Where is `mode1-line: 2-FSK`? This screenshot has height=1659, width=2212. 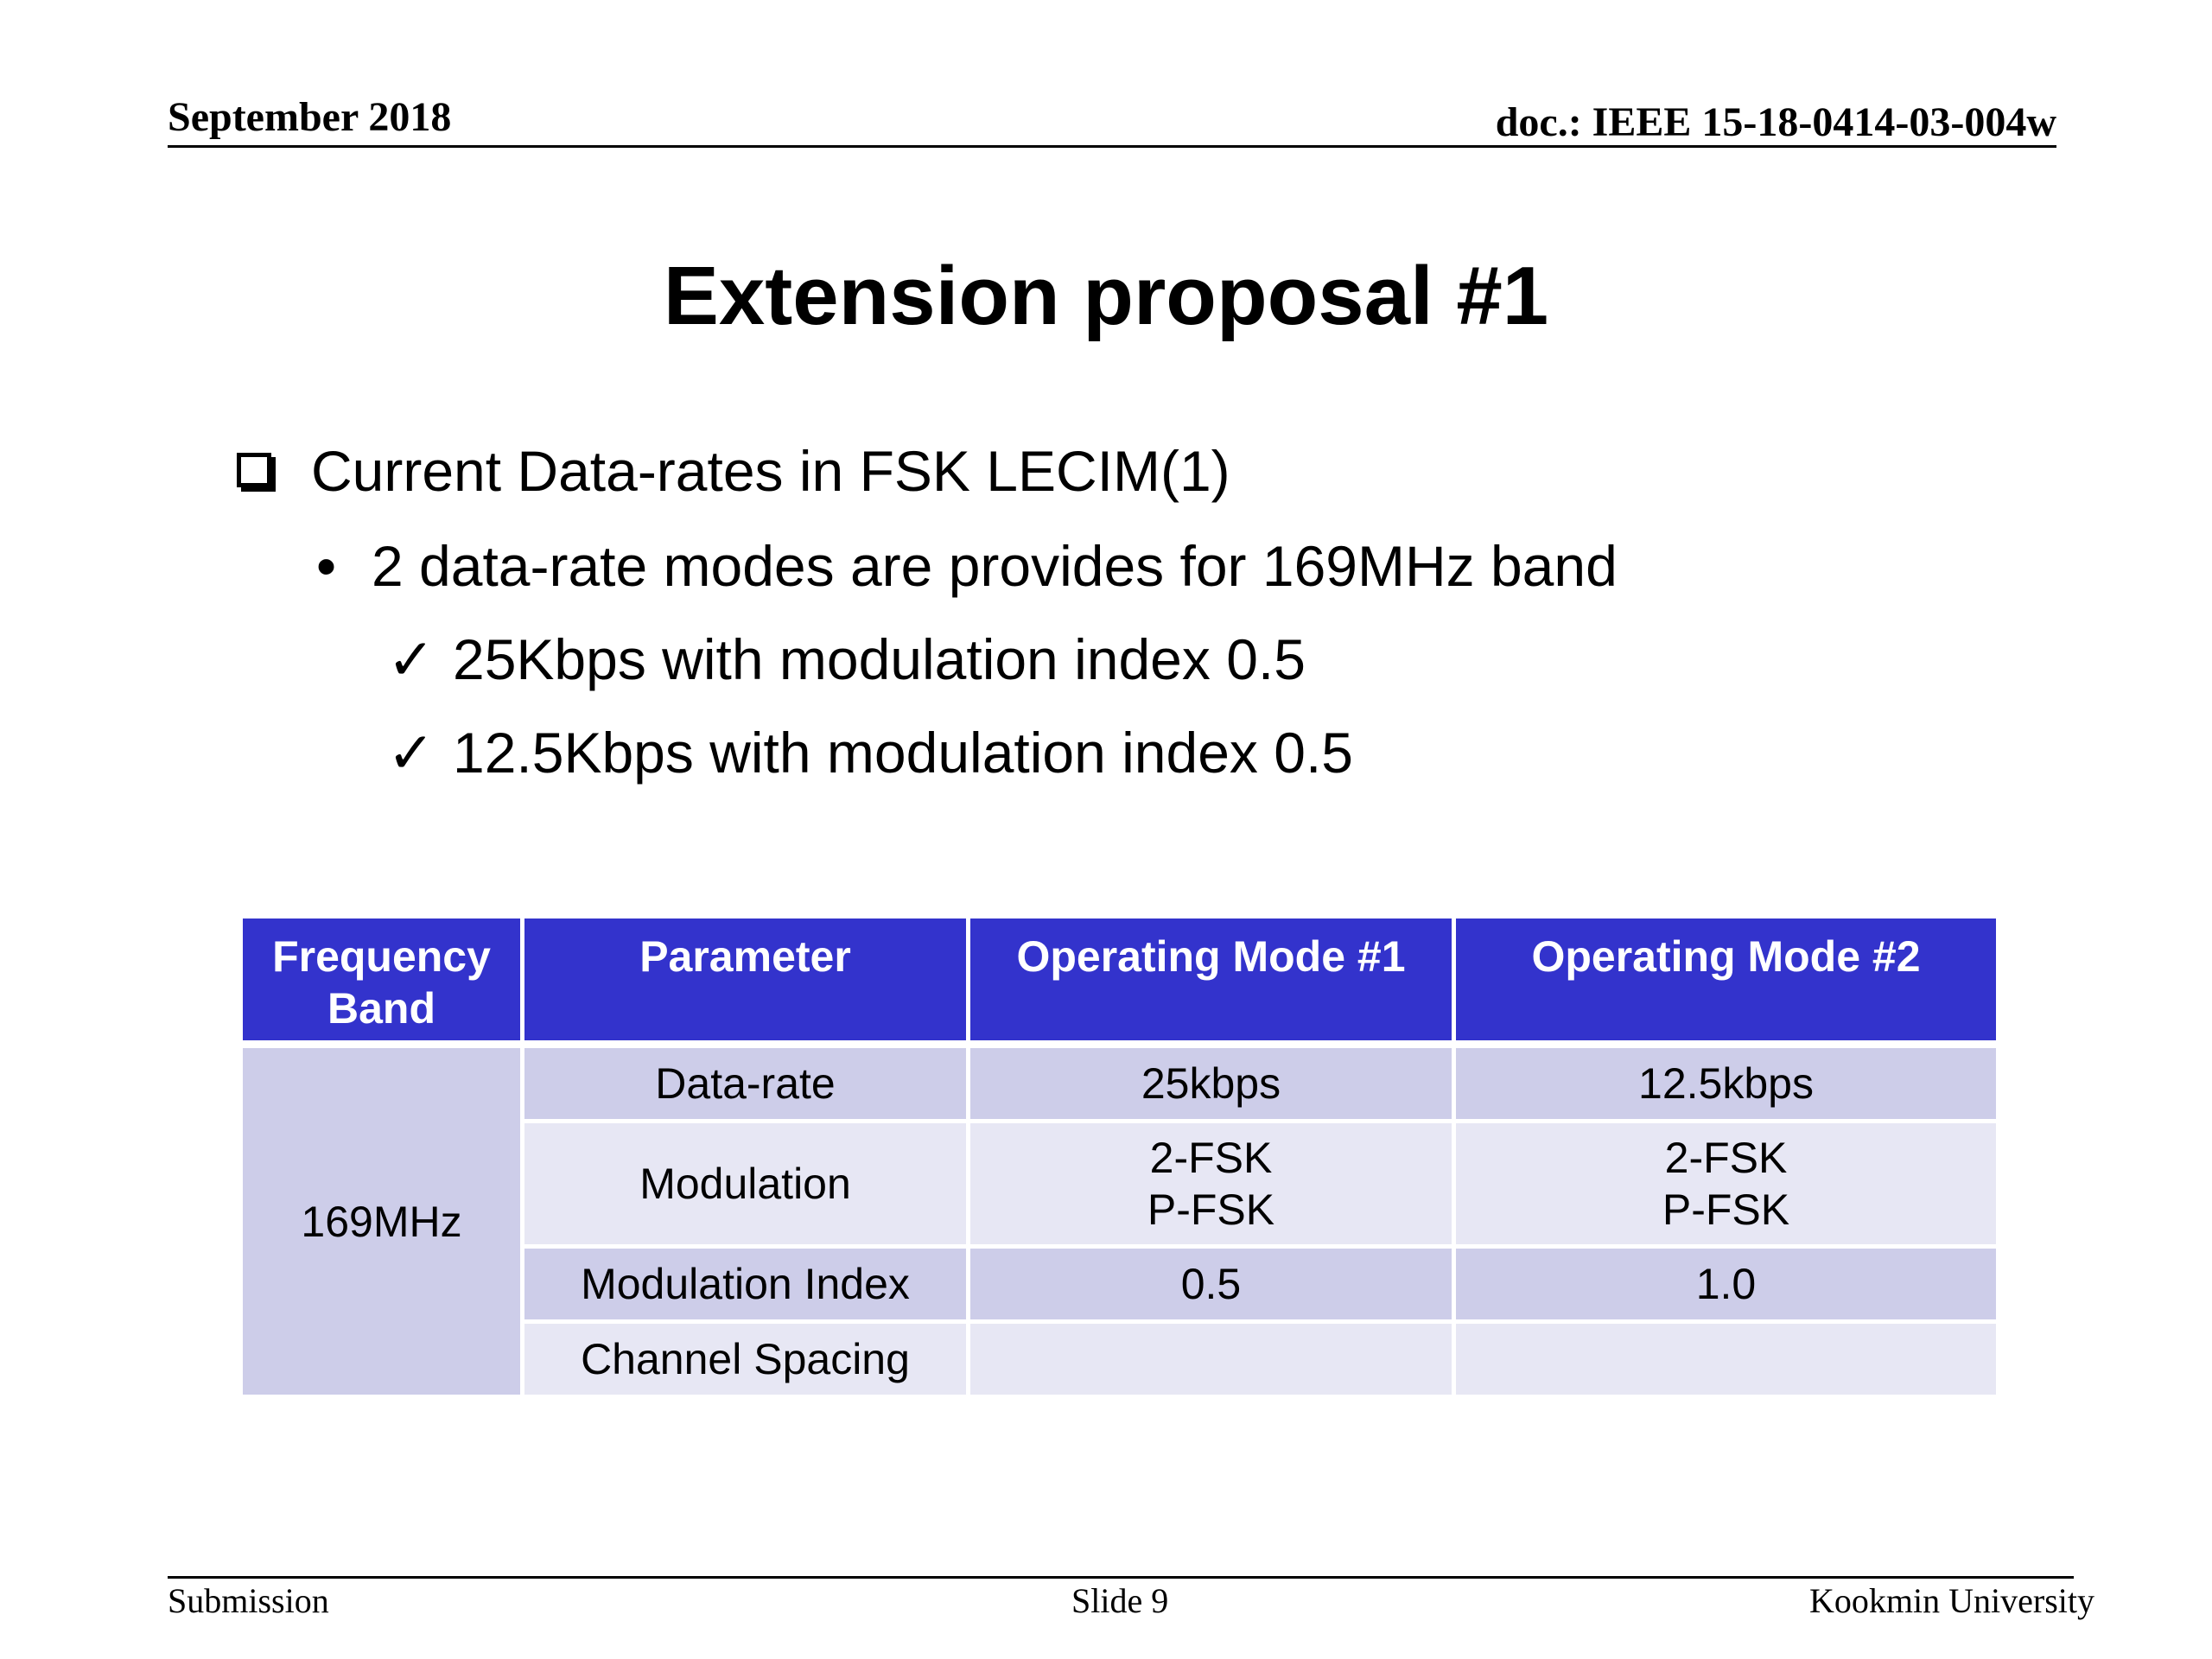 mode1-line: 2-FSK is located at coordinates (1211, 1158).